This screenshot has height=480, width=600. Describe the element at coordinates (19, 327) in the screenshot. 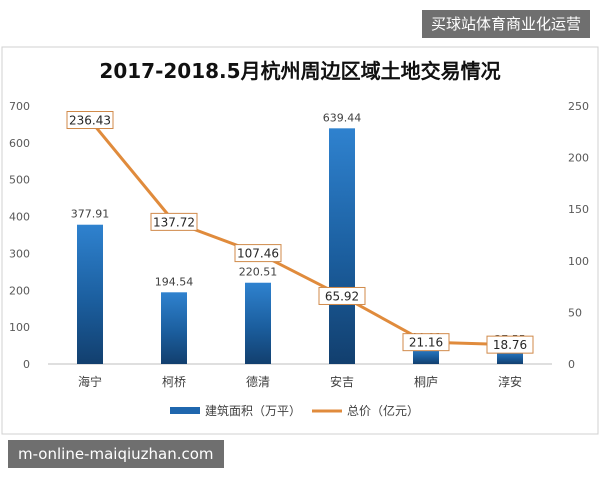

I see `left-axis-tick-label: 100` at that location.